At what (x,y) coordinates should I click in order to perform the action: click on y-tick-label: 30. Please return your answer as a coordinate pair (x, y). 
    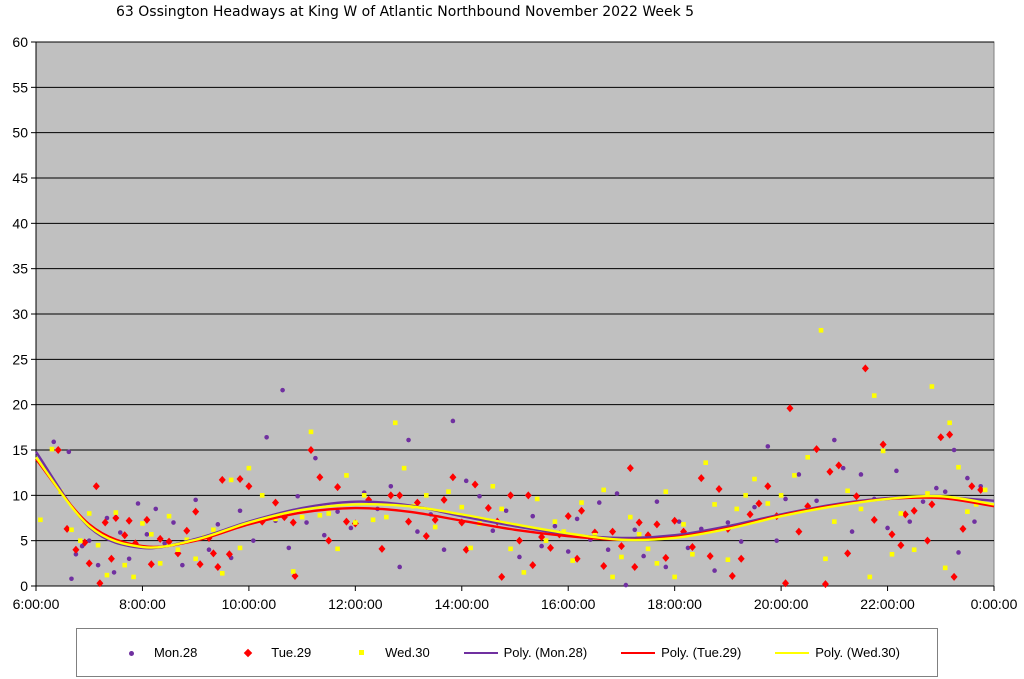
    Looking at the image, I should click on (20, 314).